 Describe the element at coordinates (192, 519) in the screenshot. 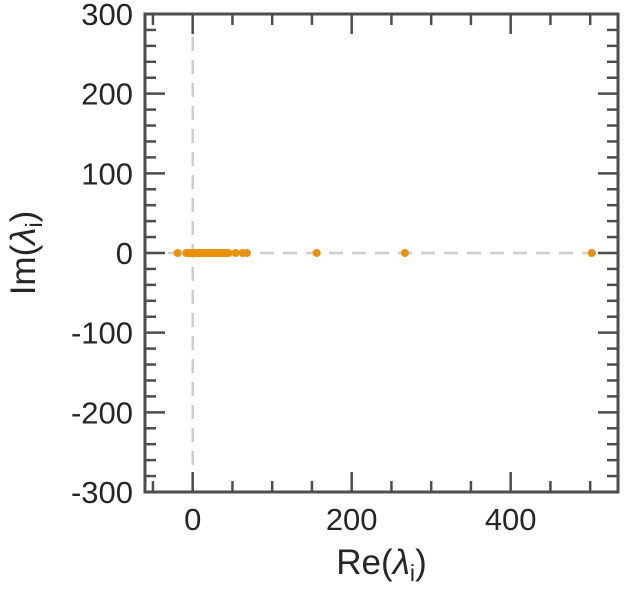

I see `x-tick-label: 0` at that location.